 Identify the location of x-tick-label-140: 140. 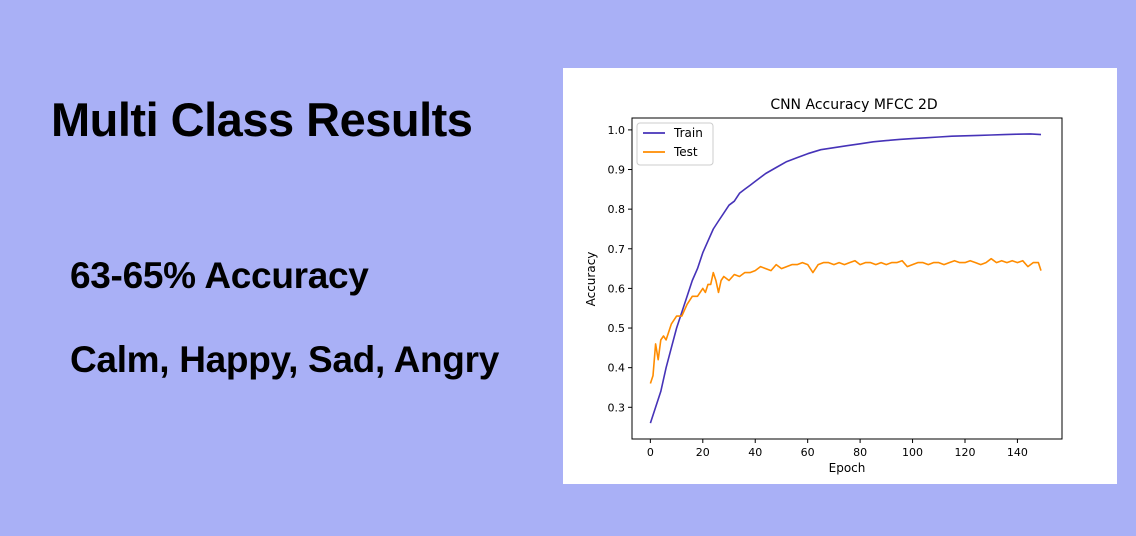
(1017, 452).